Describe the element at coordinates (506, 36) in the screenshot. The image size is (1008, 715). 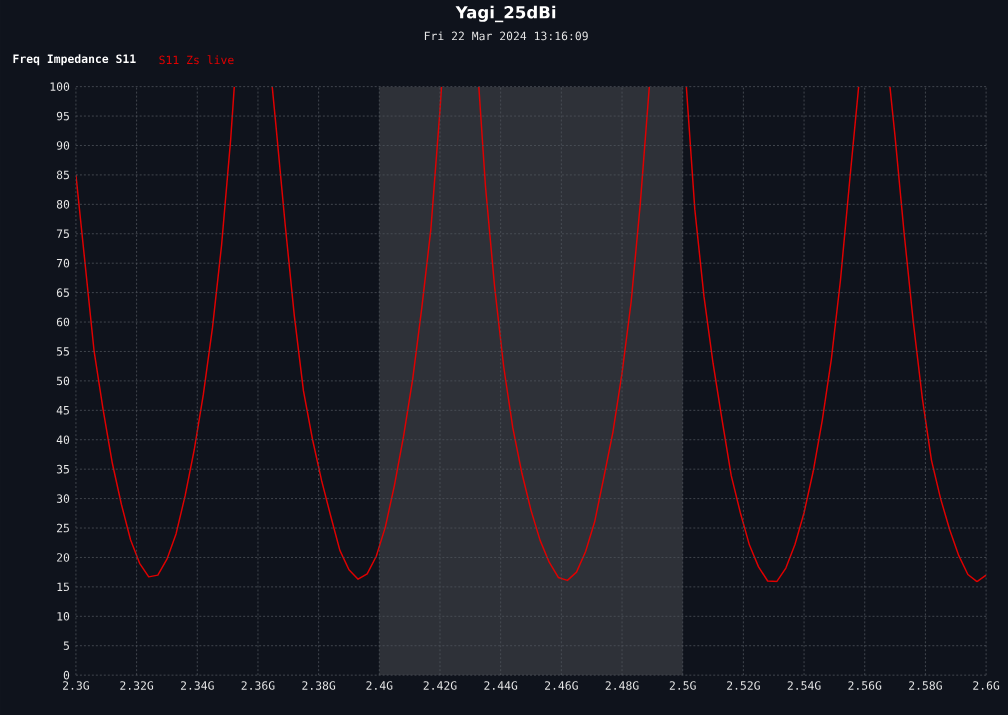
I see `chart-subtitle: Fri 22 Mar 2024 13:16:09` at that location.